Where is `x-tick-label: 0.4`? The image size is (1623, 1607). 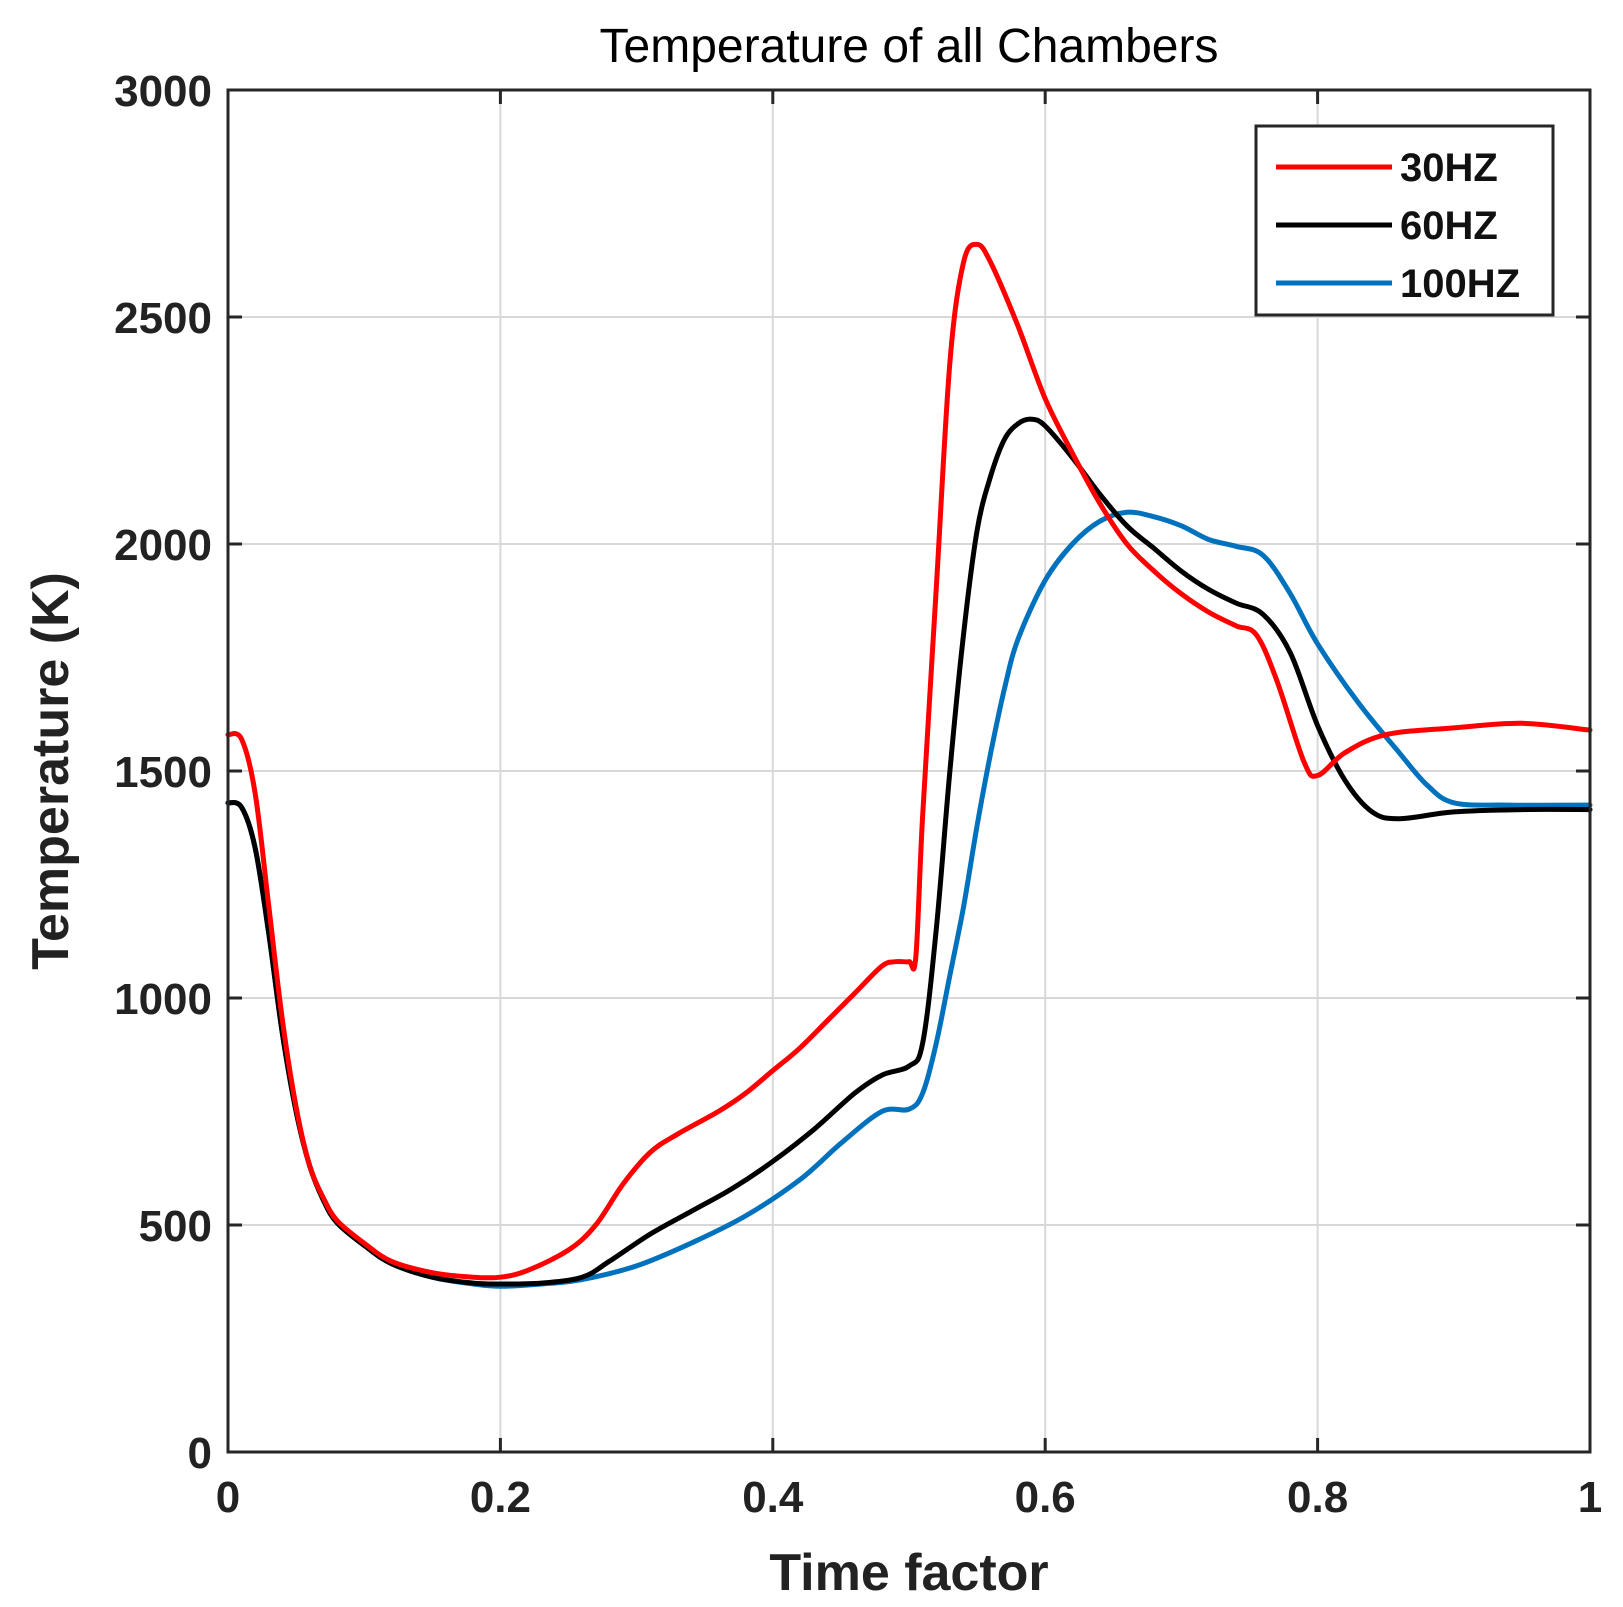
x-tick-label: 0.4 is located at coordinates (773, 1497).